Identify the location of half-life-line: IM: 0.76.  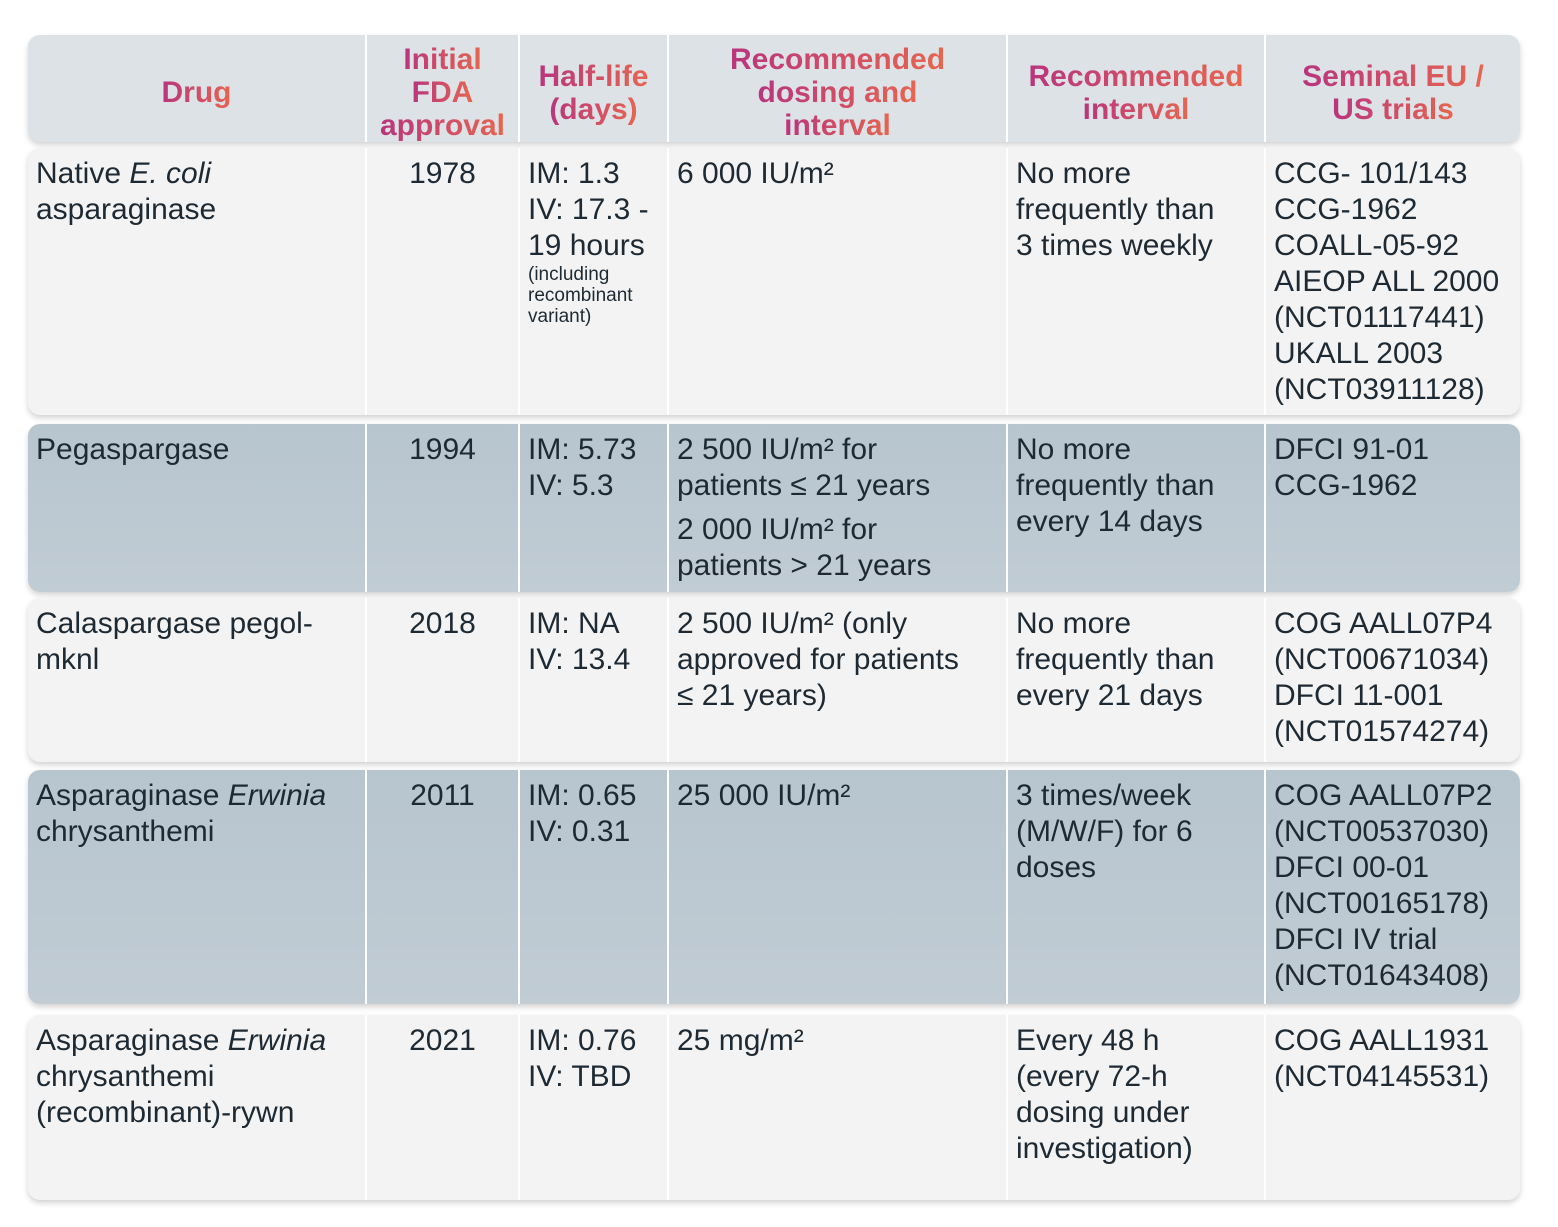
(582, 1040).